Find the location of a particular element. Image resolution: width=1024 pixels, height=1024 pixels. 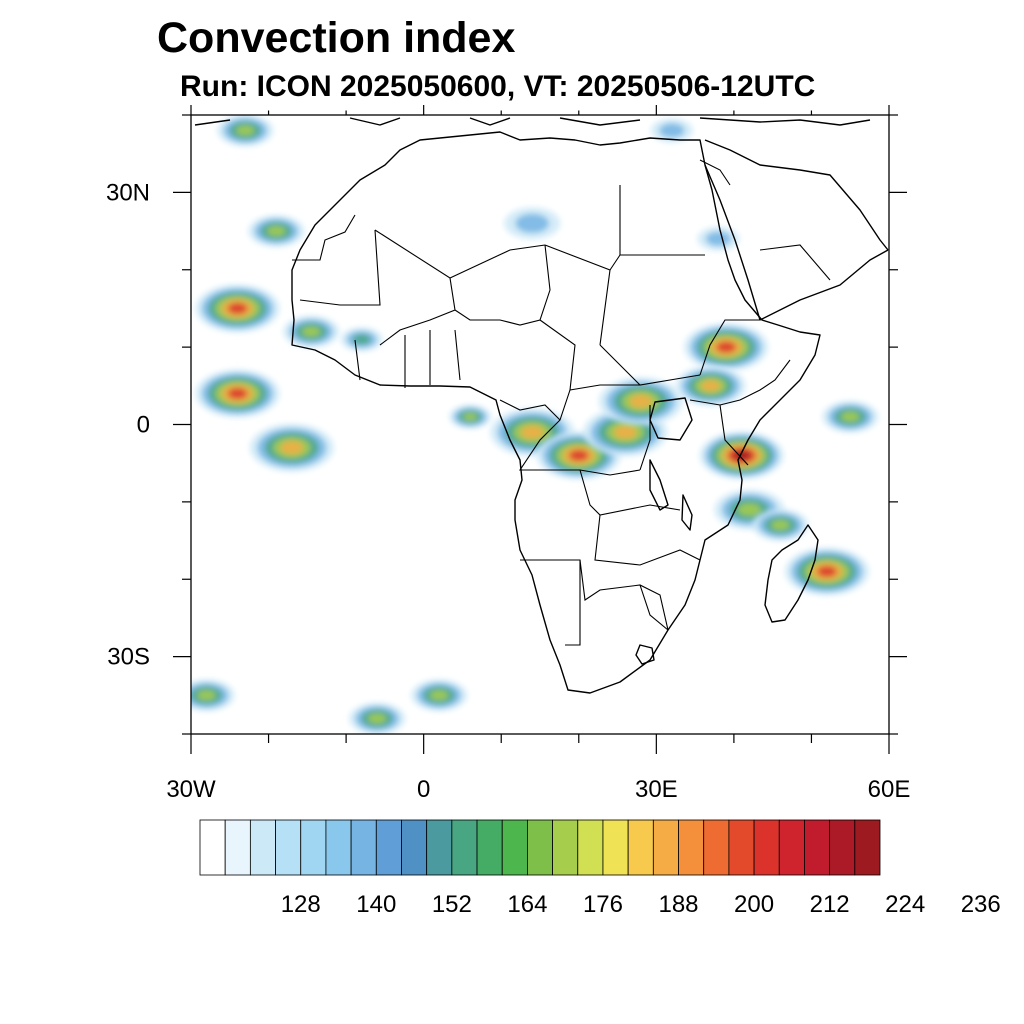

mediterranean-europe-coast is located at coordinates (532, 121).